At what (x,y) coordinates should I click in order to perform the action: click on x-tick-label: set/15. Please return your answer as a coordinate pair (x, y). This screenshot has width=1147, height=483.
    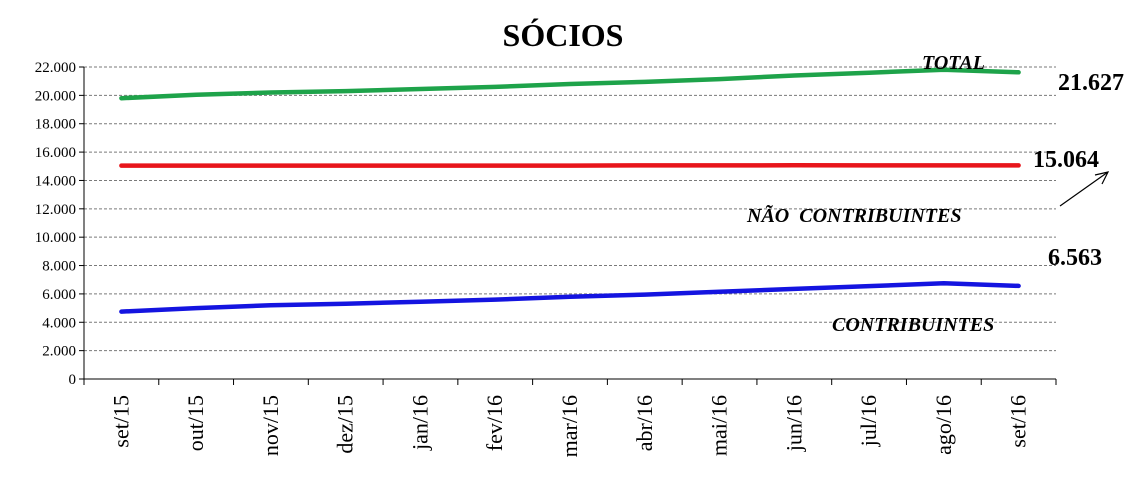
    Looking at the image, I should click on (120, 421).